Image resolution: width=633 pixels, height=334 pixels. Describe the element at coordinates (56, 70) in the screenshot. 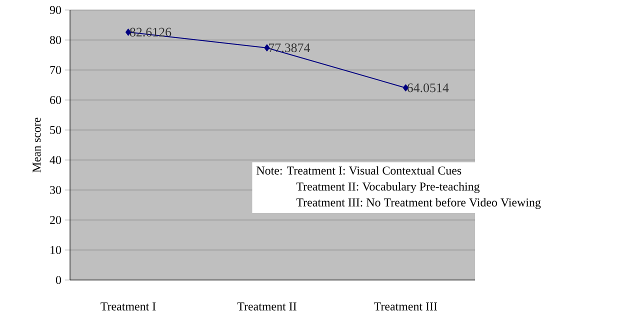

I see `y-tick-label: 70` at that location.